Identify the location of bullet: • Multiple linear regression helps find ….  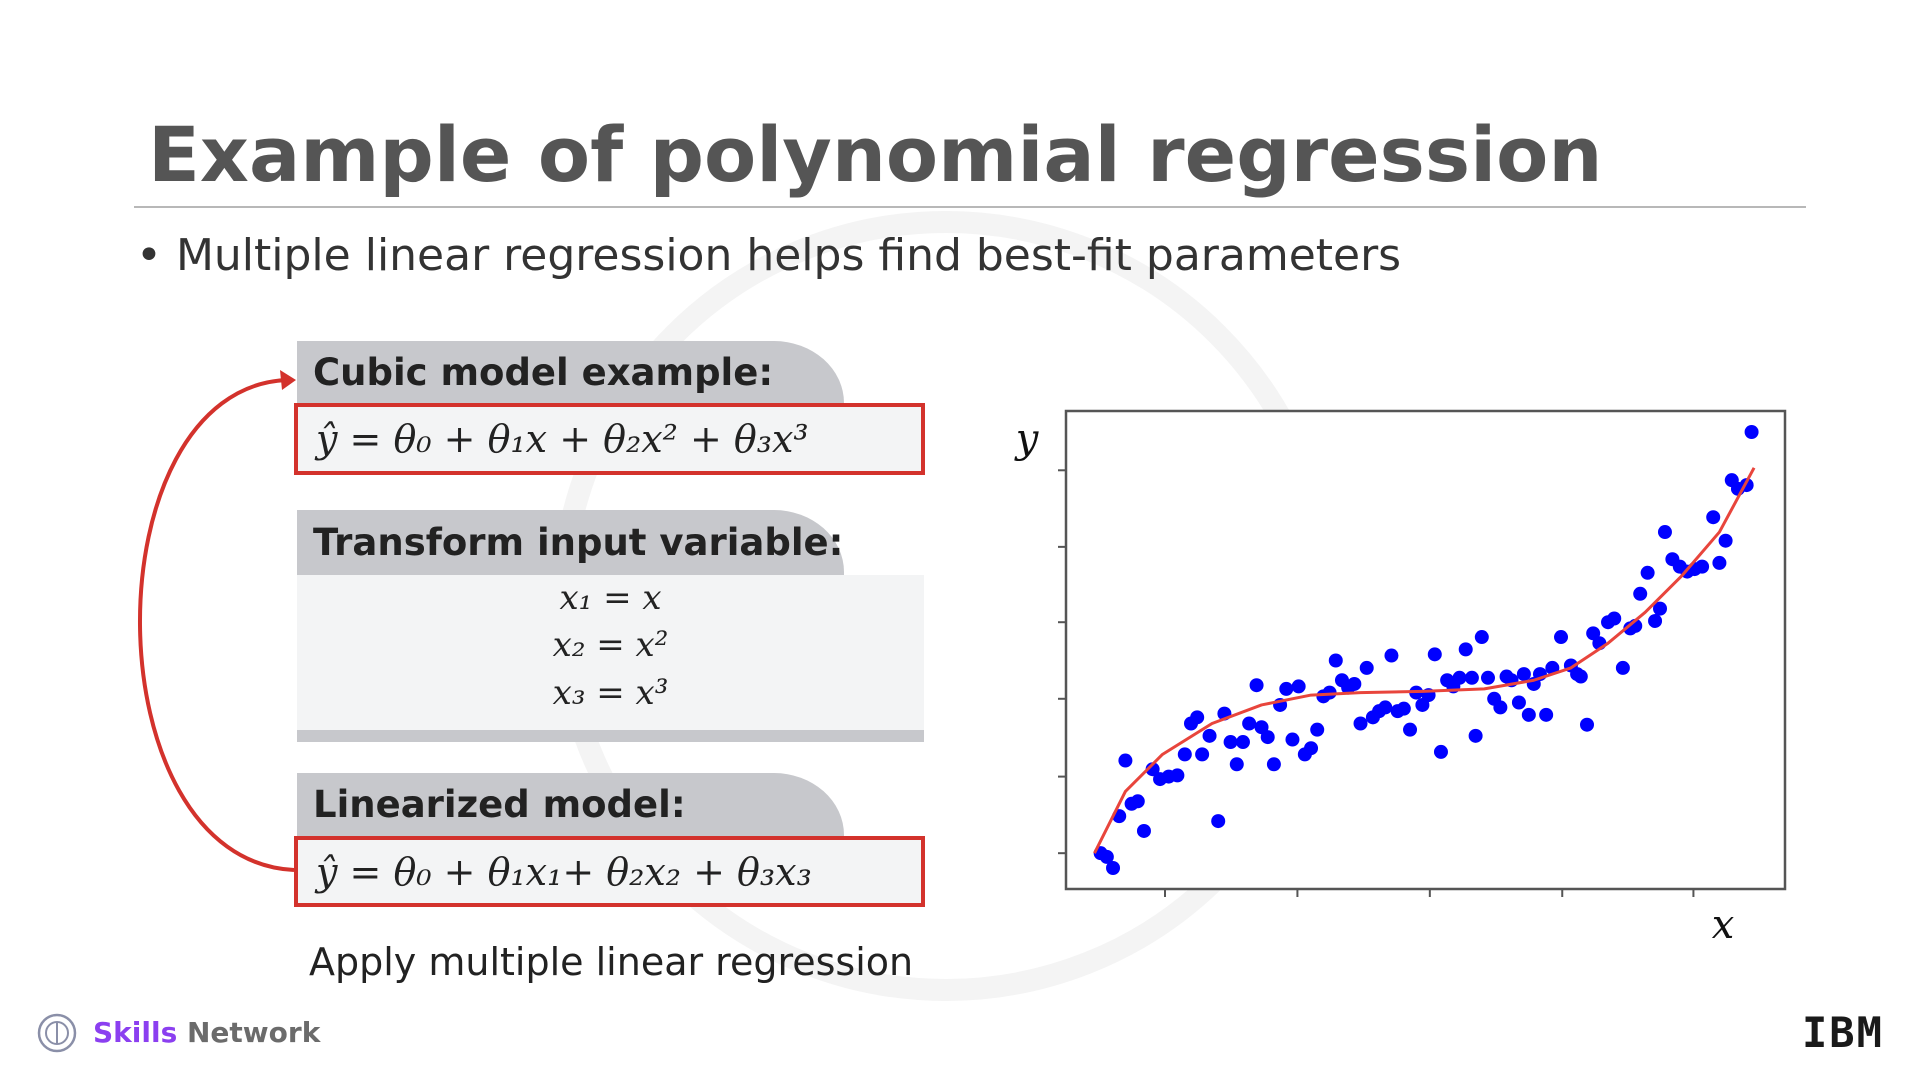
(769, 255).